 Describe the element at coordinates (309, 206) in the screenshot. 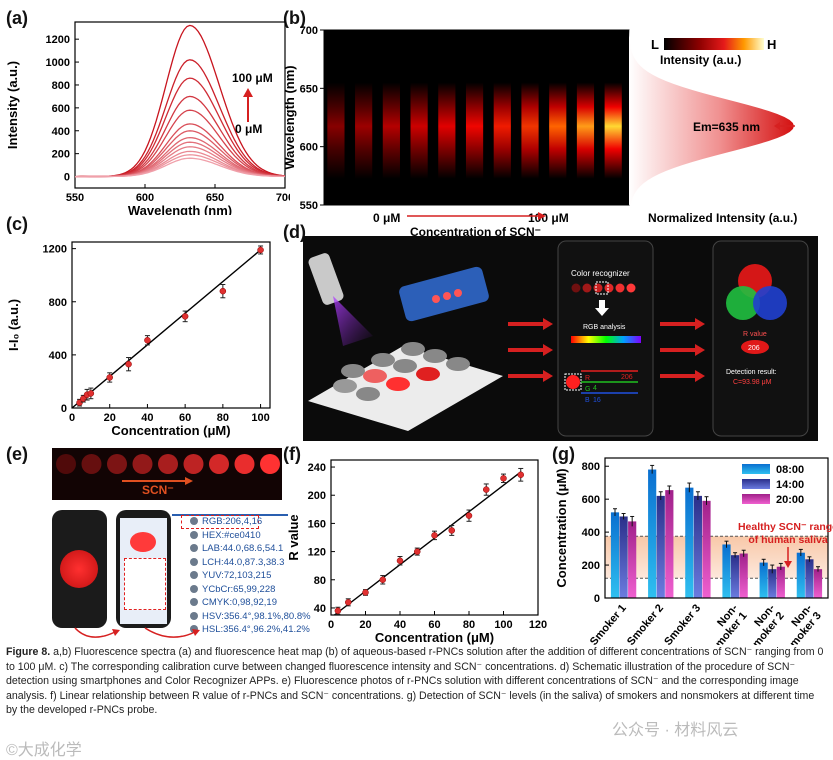

I see `chart-b-ytick: 550` at that location.